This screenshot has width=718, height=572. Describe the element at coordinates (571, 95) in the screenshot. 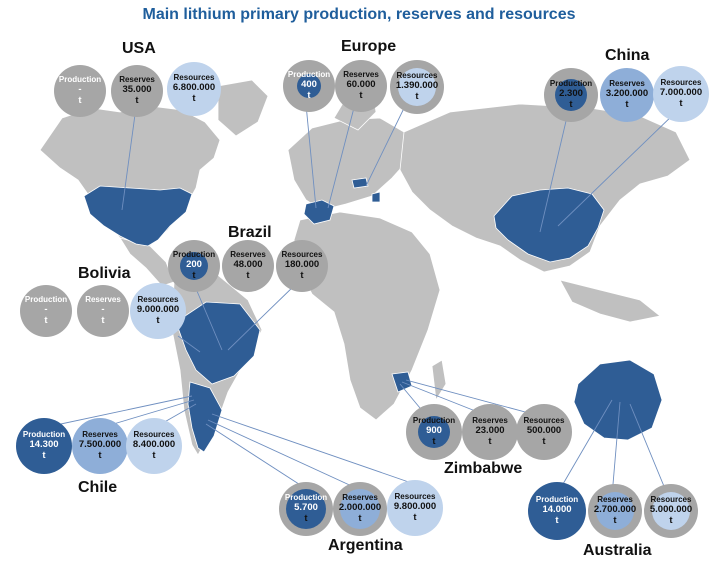

I see `china-production-bubble: Production 2.300 t` at that location.